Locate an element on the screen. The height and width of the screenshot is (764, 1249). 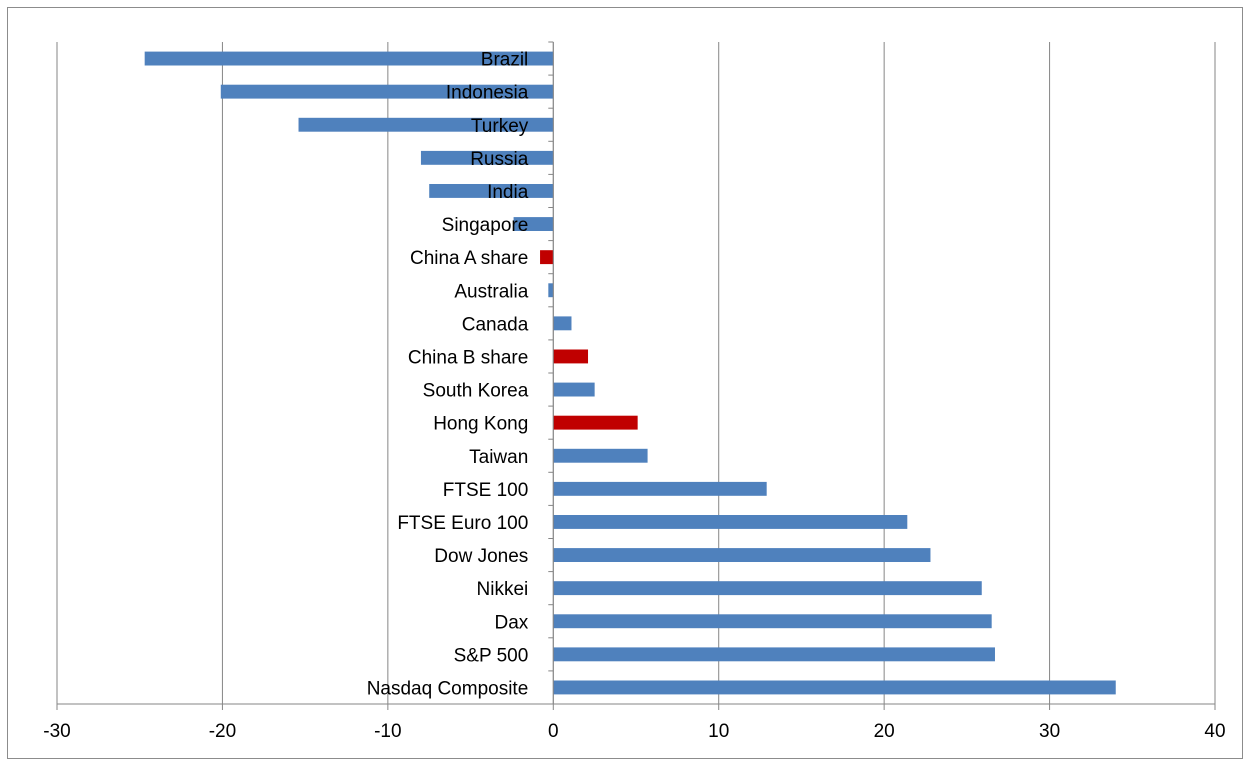
x-tick-label: 40 is located at coordinates (1214, 731).